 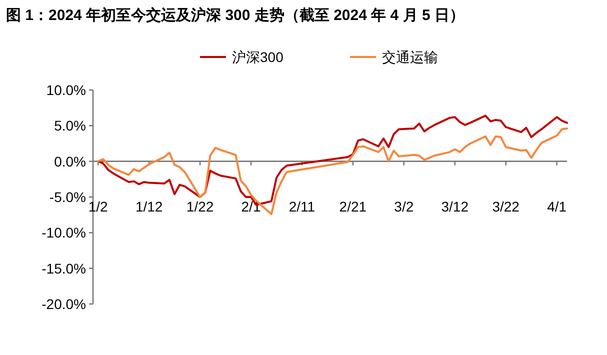 I want to click on x-tick-label: 3/2, so click(x=404, y=206).